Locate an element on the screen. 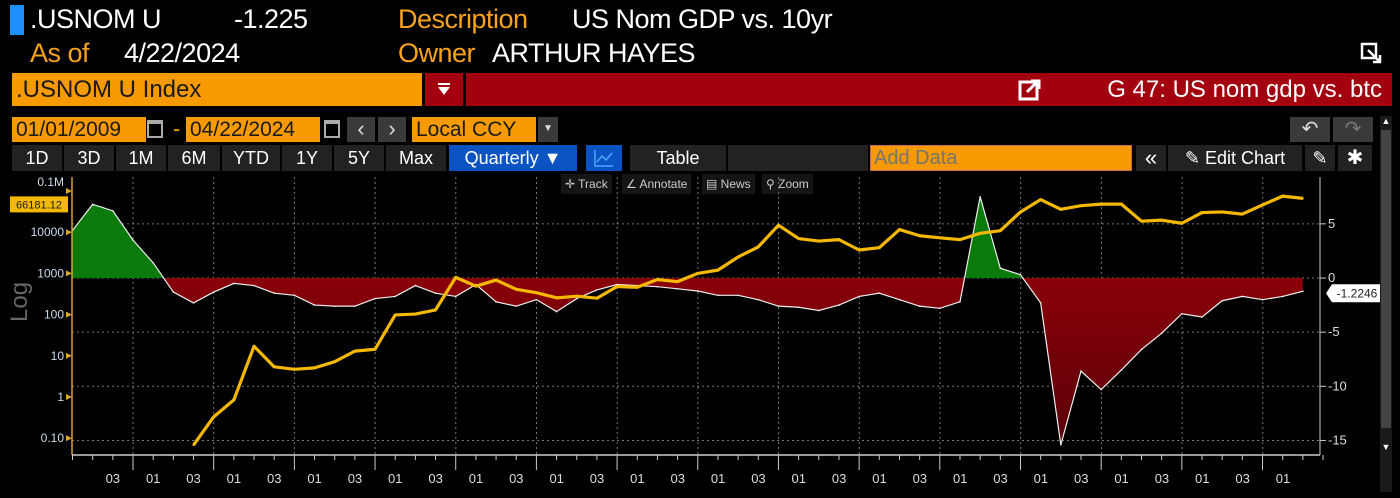  right-tick-label: -10 is located at coordinates (1337, 385).